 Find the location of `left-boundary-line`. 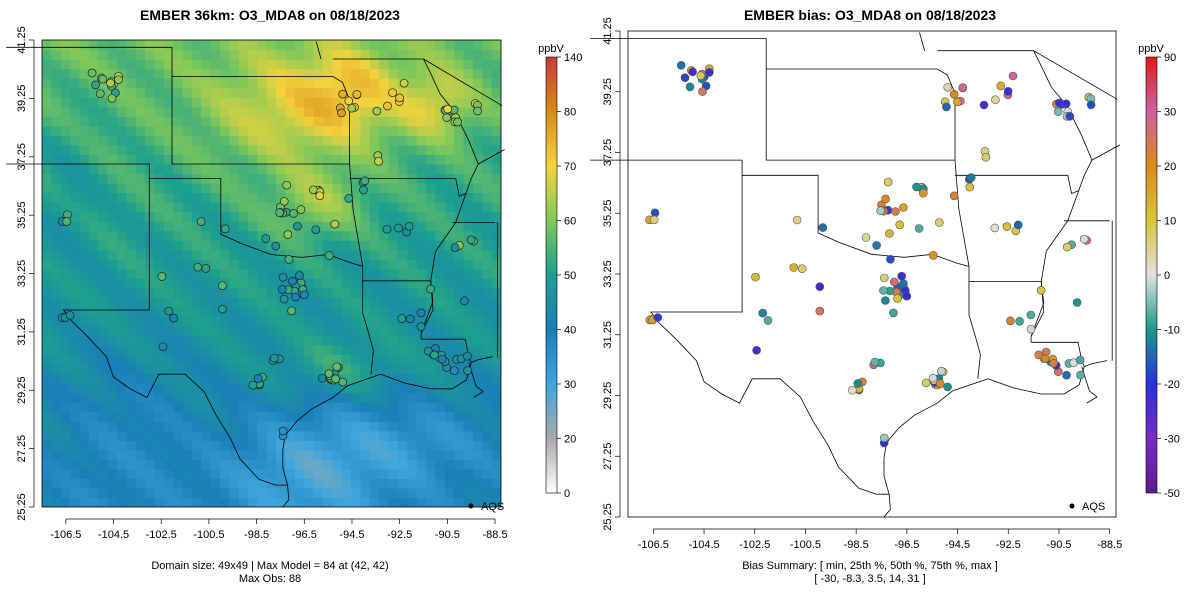

left-boundary-line is located at coordinates (476, 380).